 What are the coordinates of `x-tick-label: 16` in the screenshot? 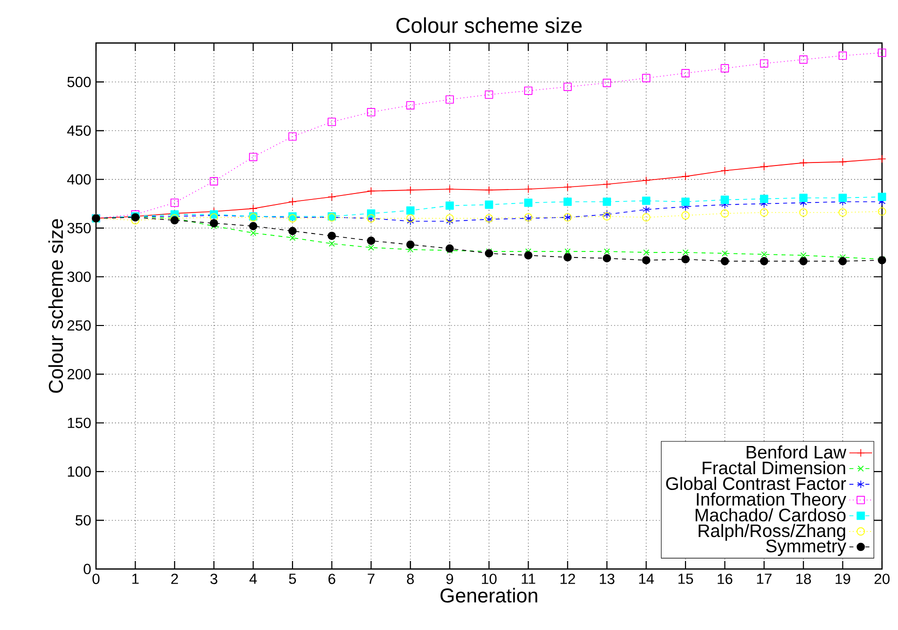 It's located at (725, 579).